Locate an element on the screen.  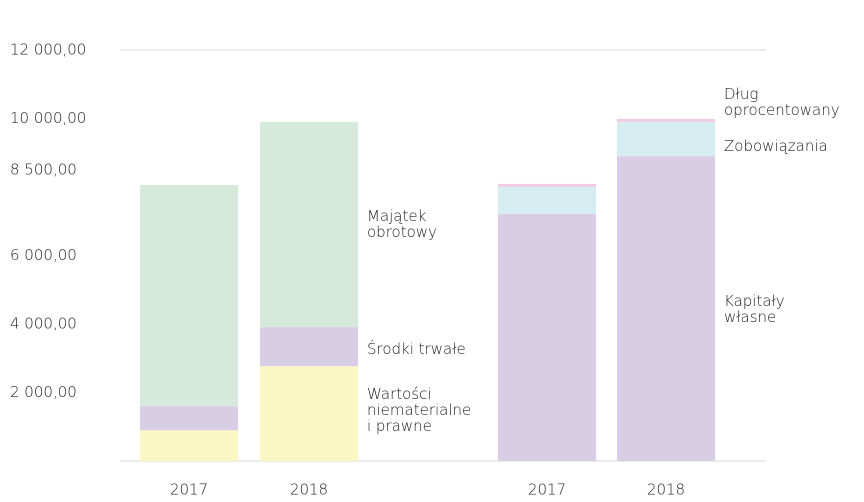
legend-label: Kapitały własne is located at coordinates (754, 309).